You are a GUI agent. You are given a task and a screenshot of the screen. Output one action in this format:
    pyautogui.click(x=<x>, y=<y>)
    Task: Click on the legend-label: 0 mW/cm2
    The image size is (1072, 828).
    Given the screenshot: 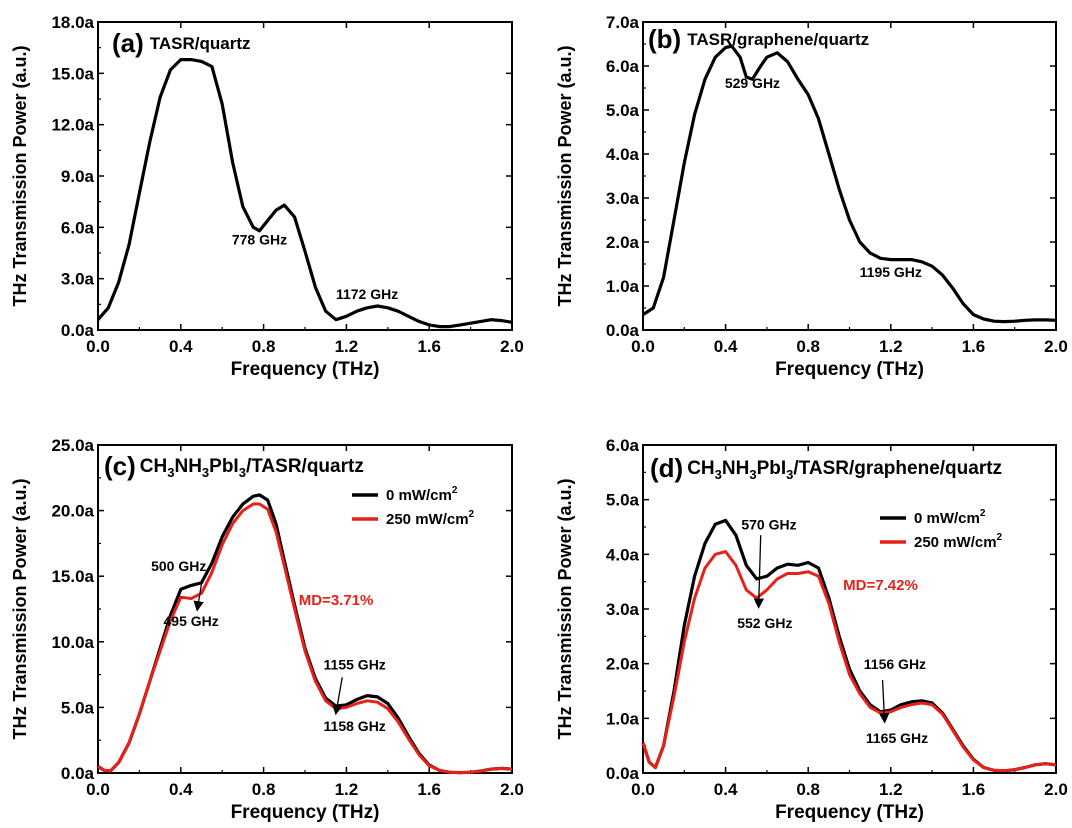 What is the action you would take?
    pyautogui.click(x=950, y=517)
    